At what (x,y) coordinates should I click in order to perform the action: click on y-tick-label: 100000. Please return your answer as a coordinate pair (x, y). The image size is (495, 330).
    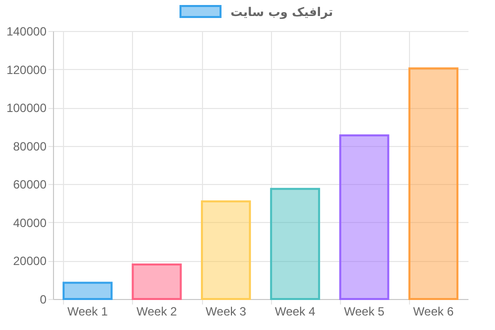
    Looking at the image, I should click on (26, 108).